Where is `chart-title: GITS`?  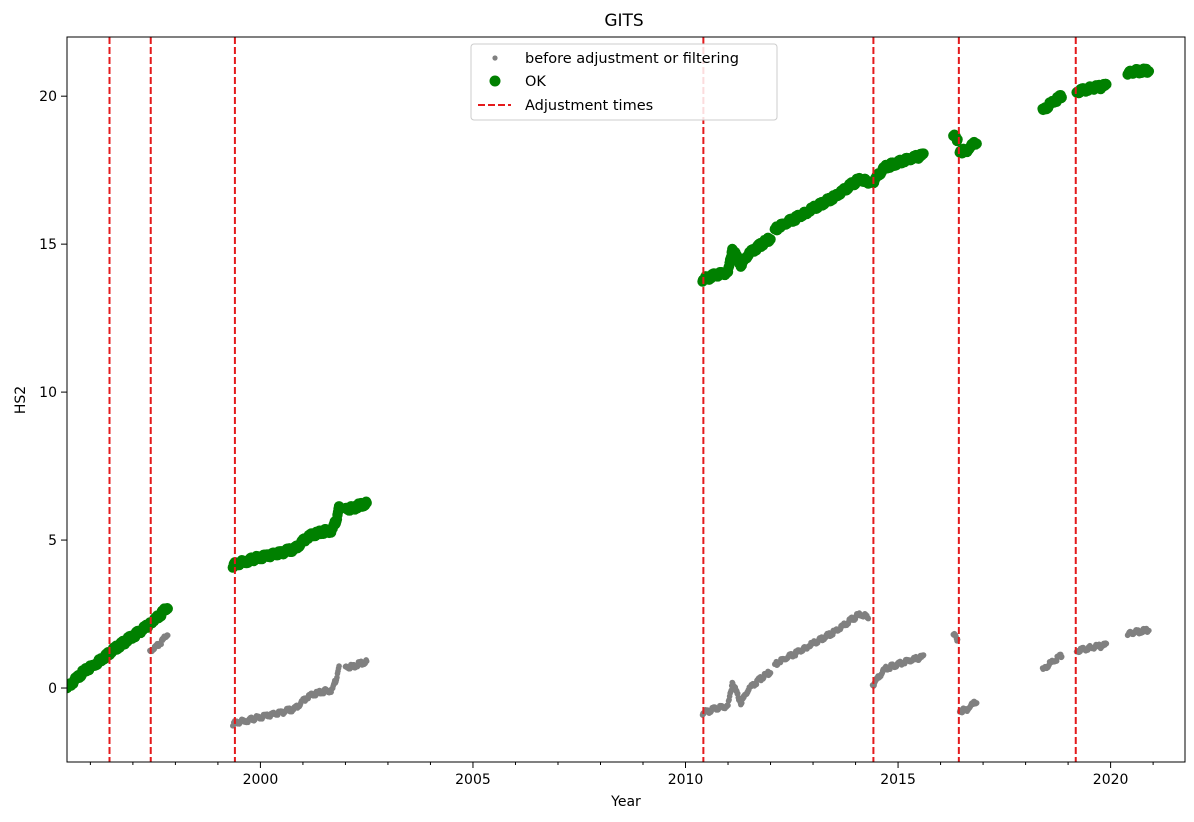 chart-title: GITS is located at coordinates (623, 21).